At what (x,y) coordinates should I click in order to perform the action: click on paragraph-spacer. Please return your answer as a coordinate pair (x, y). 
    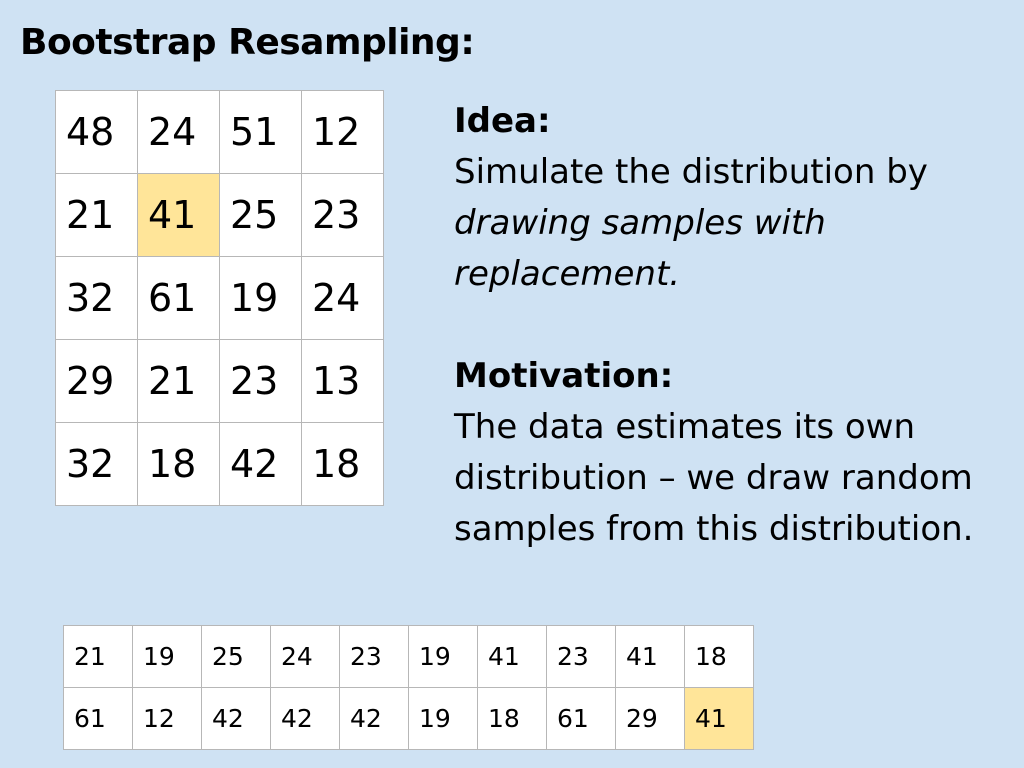
    Looking at the image, I should click on (714, 325).